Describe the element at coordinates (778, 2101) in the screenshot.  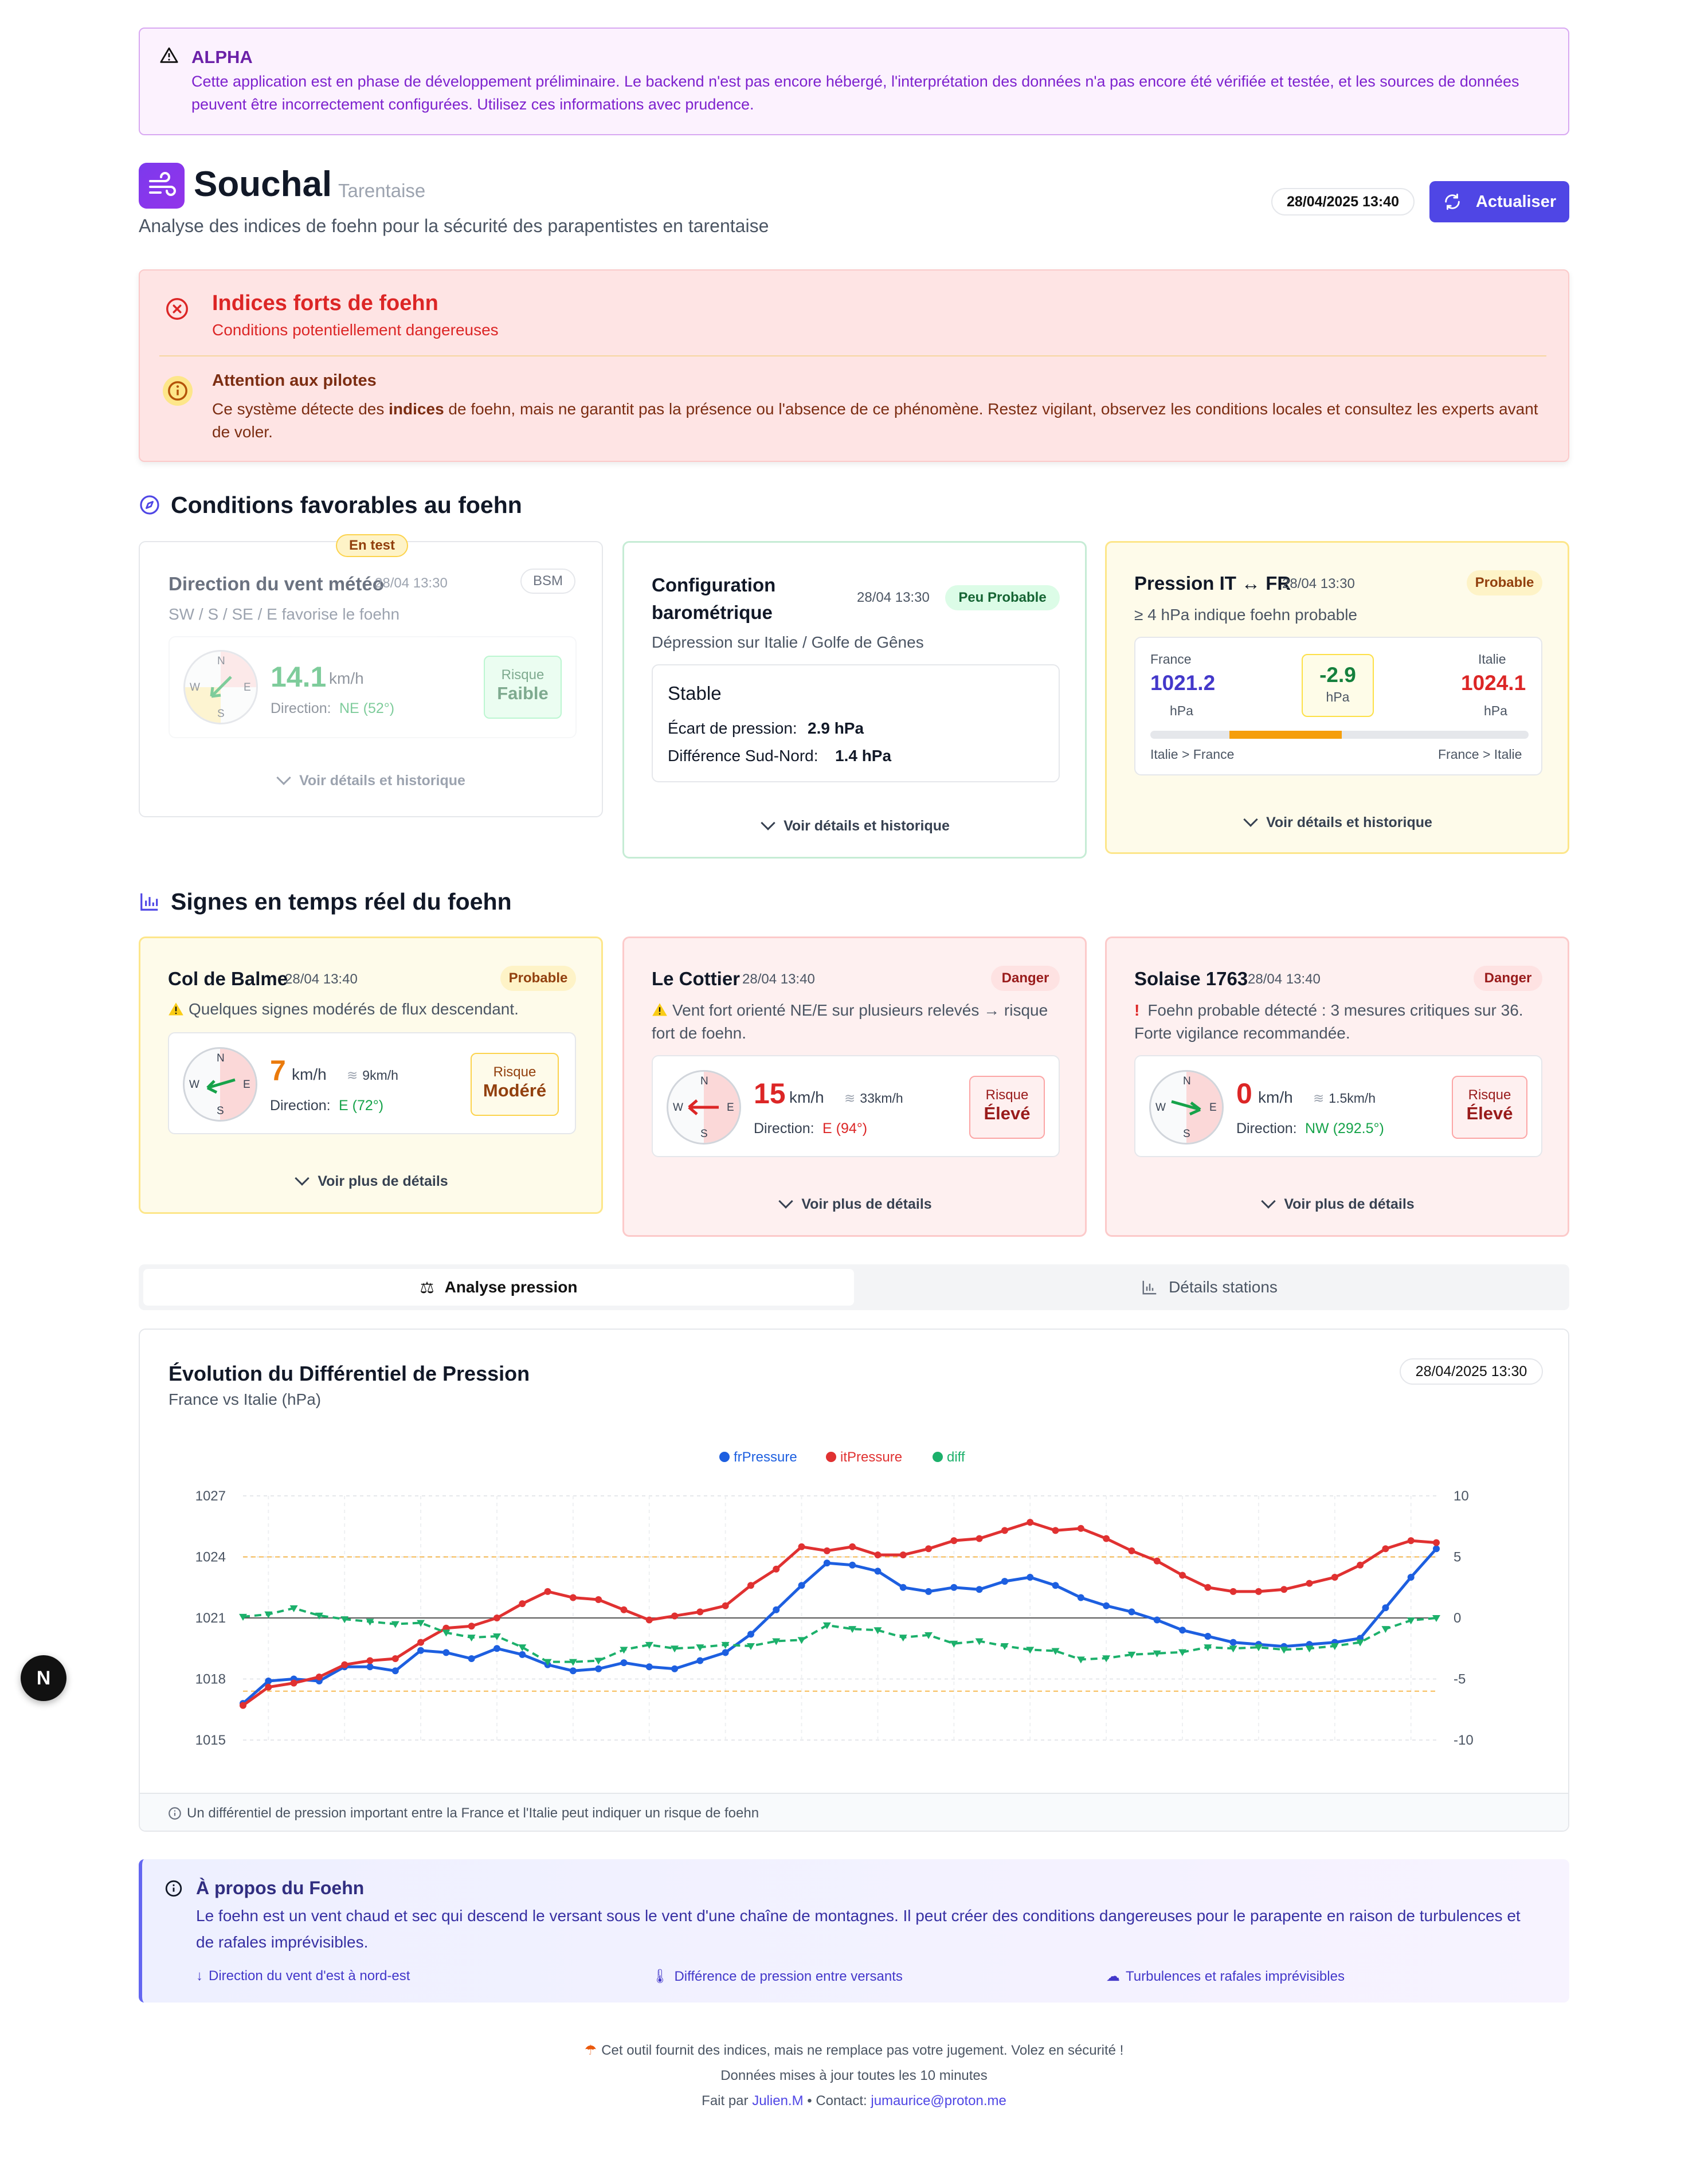
I see `author-link: Julien.M` at that location.